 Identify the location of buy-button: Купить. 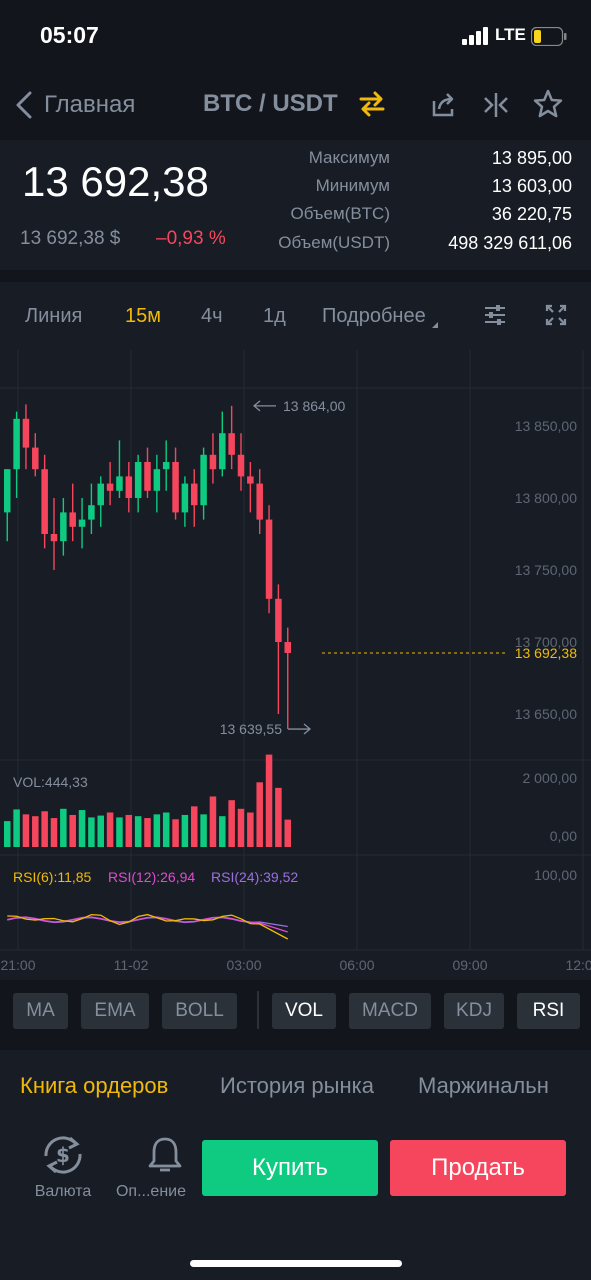
(290, 1168).